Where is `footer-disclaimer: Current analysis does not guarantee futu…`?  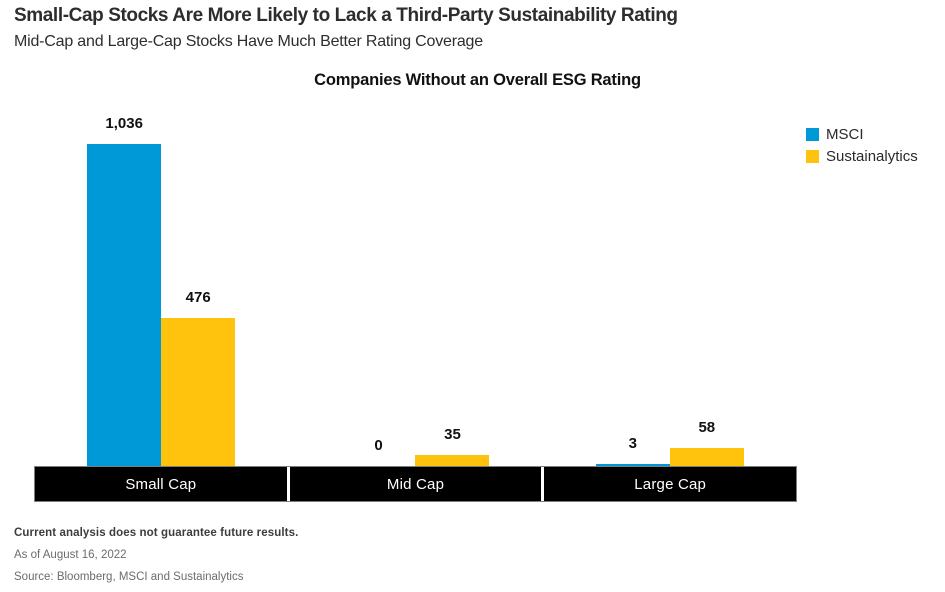
footer-disclaimer: Current analysis does not guarantee futu… is located at coordinates (156, 533).